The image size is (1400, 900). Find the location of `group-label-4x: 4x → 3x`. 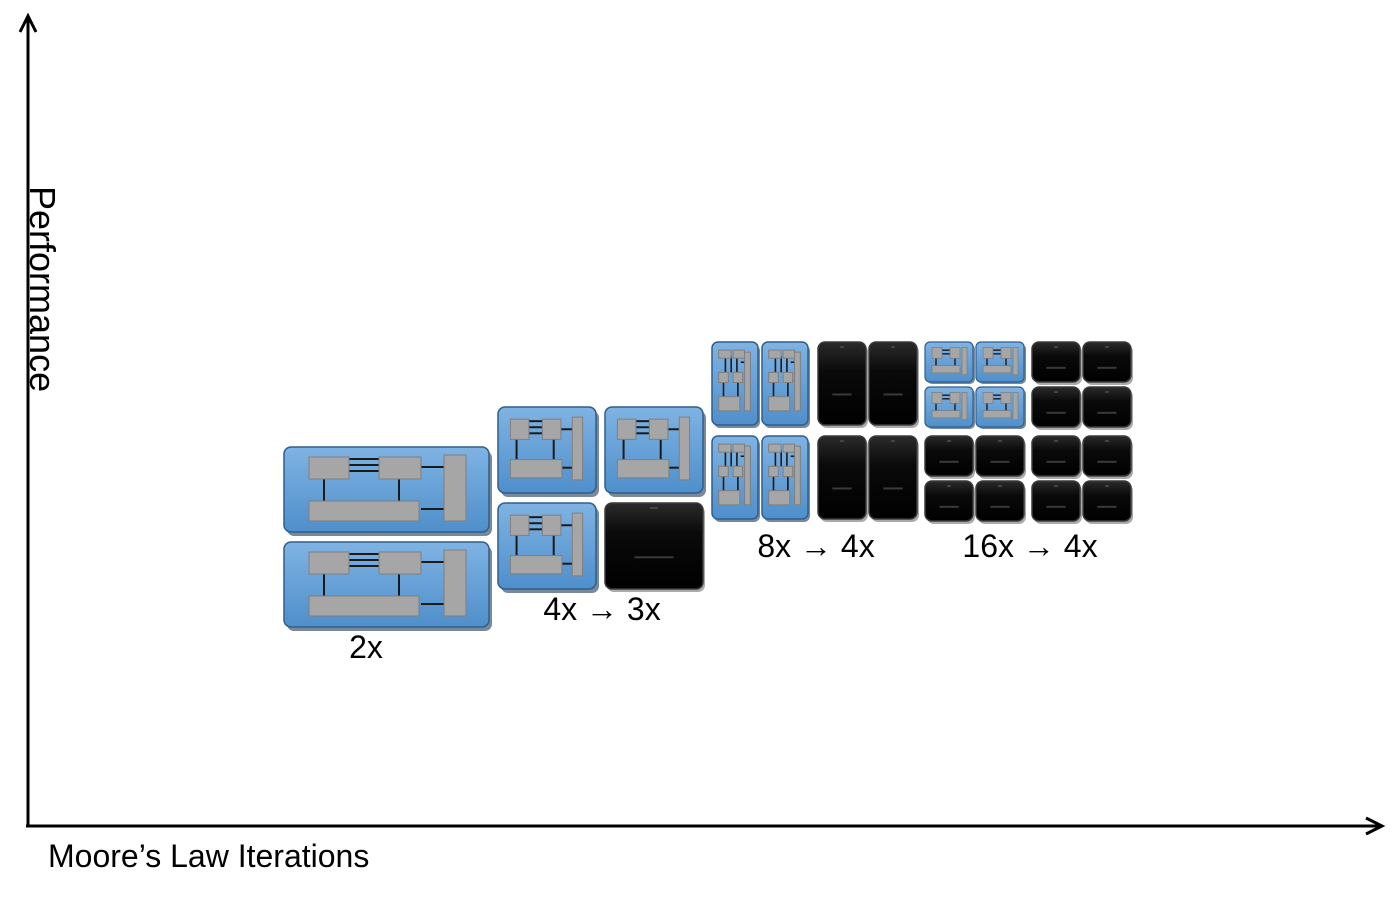

group-label-4x: 4x → 3x is located at coordinates (601, 609).